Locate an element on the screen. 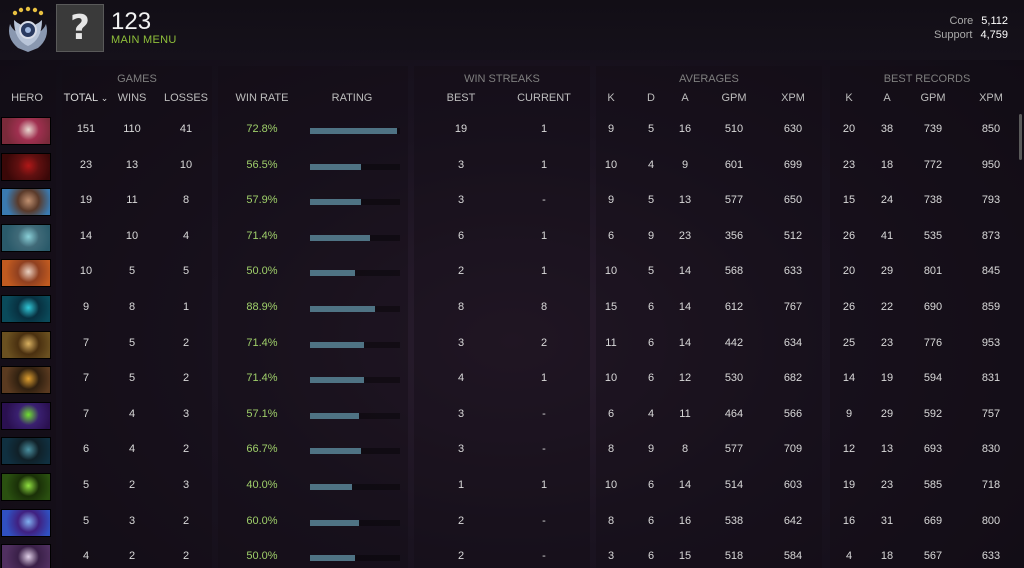 This screenshot has height=568, width=1024. avg-kills-cell: 10 is located at coordinates (611, 271).